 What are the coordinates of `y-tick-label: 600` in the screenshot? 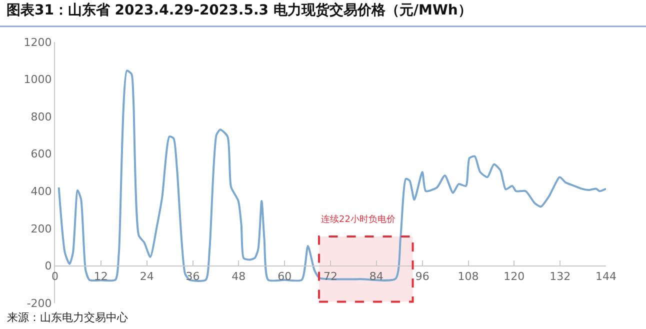 It's located at (41, 154).